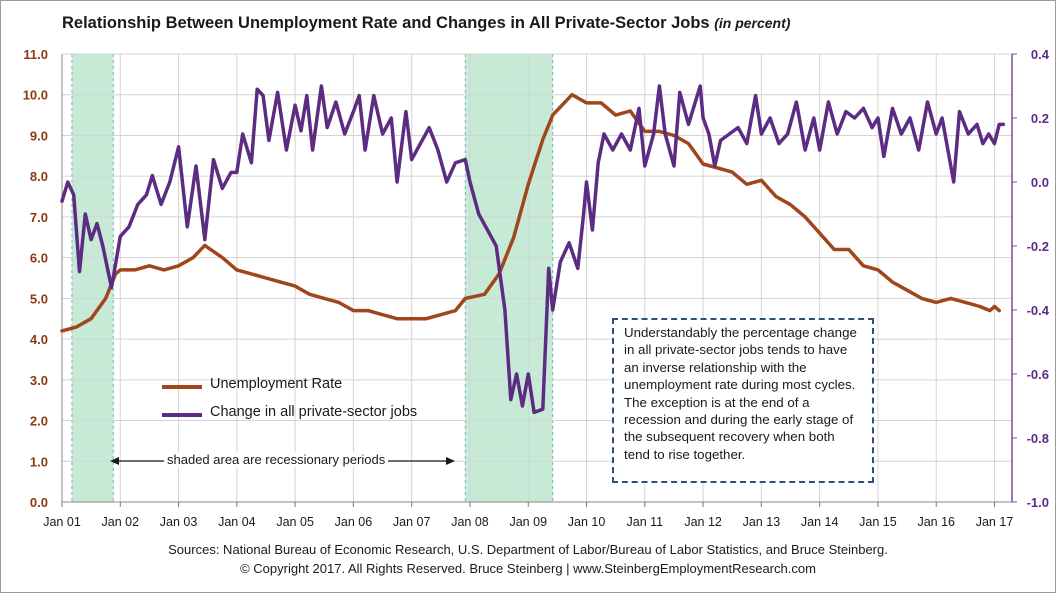 The image size is (1056, 593). I want to click on y-right-tick-label: -0.8, so click(1038, 438).